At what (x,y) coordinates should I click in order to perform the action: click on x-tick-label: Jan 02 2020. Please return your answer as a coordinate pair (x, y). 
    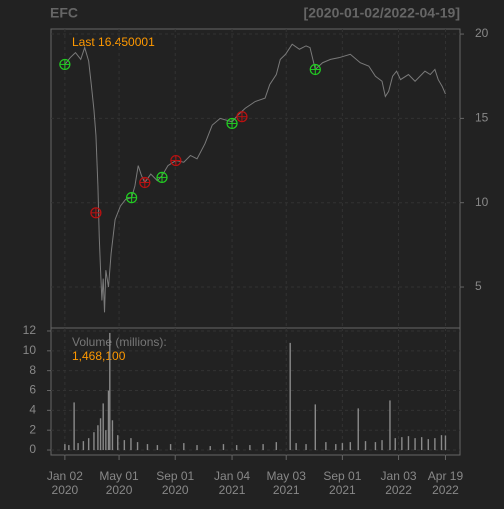
    Looking at the image, I should click on (64, 483).